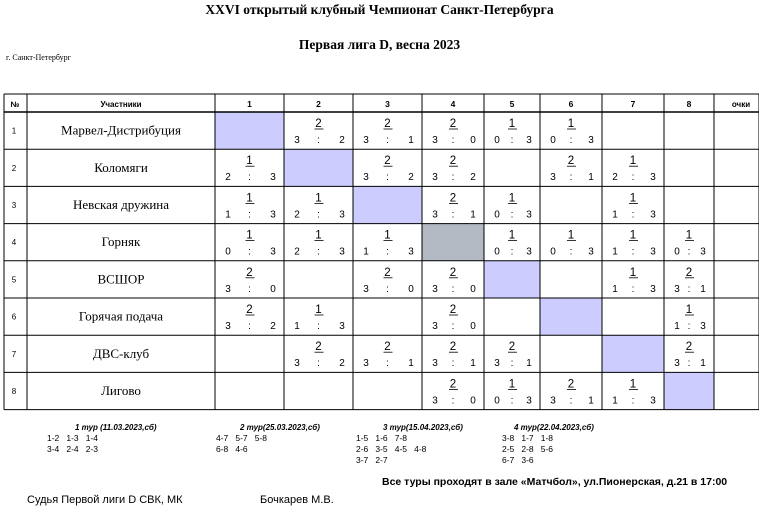  Describe the element at coordinates (116, 427) in the screenshot. I see `round-title: 1 тур (11.03.2023,сб)` at that location.